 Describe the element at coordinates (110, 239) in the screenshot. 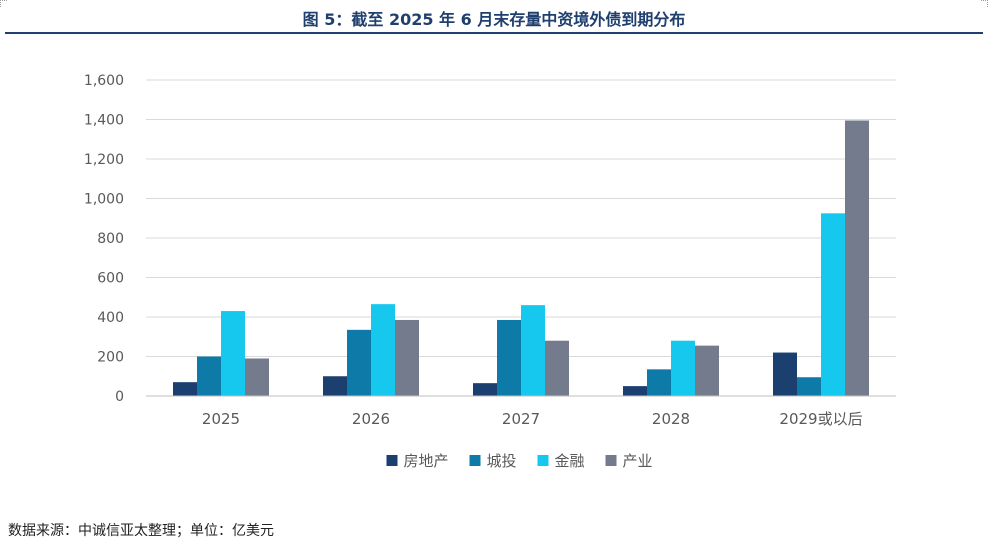

I see `y-tick-label: 800` at that location.